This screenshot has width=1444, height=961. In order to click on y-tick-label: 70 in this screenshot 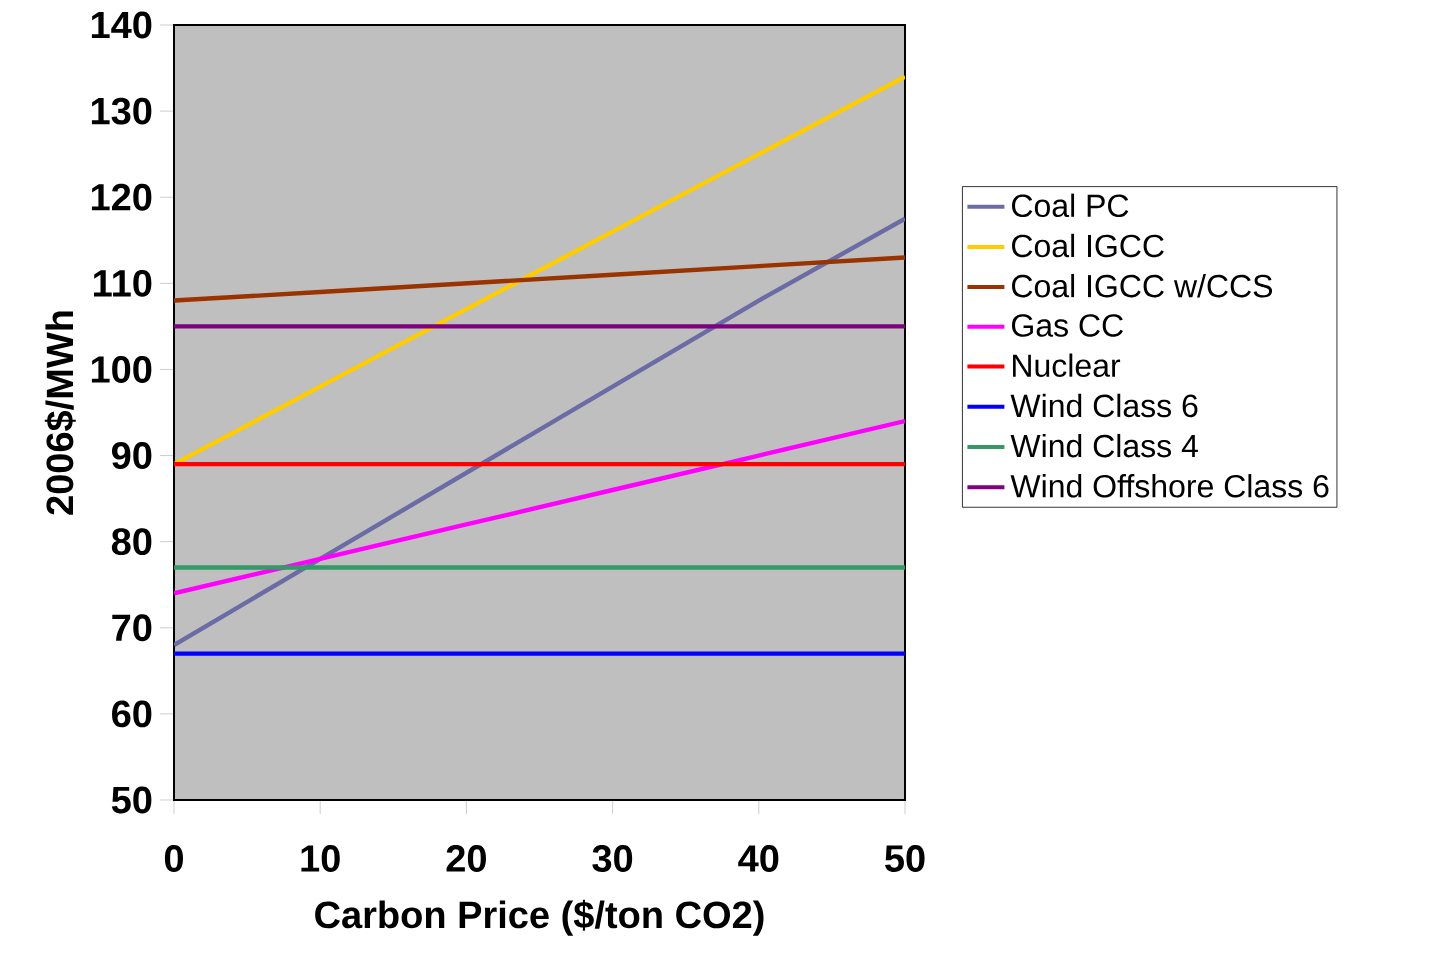, I will do `click(132, 628)`.